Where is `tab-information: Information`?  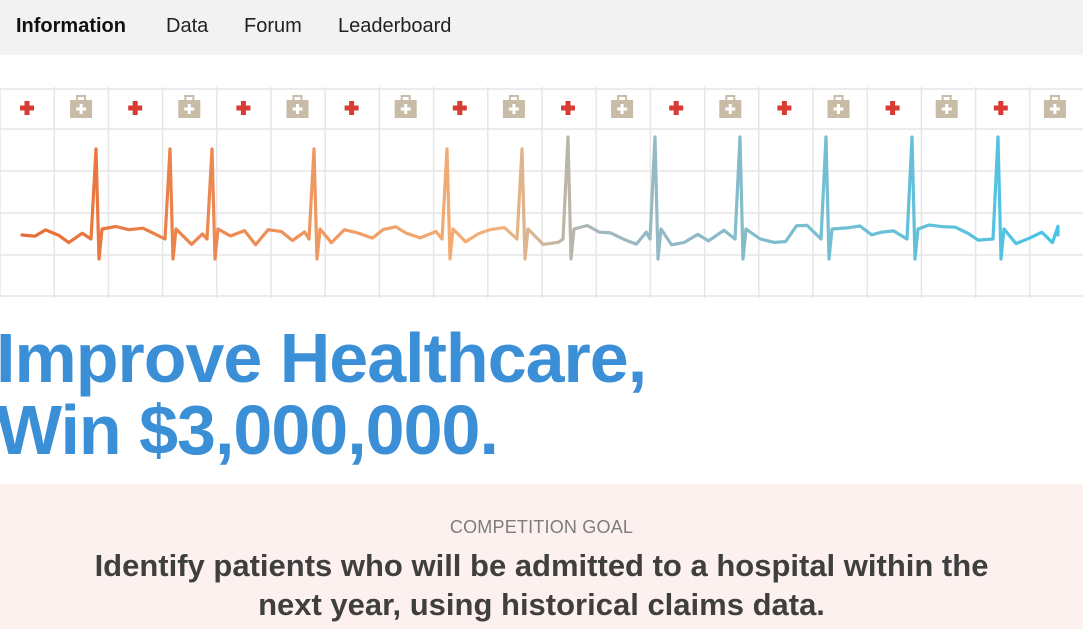
tab-information: Information is located at coordinates (71, 26).